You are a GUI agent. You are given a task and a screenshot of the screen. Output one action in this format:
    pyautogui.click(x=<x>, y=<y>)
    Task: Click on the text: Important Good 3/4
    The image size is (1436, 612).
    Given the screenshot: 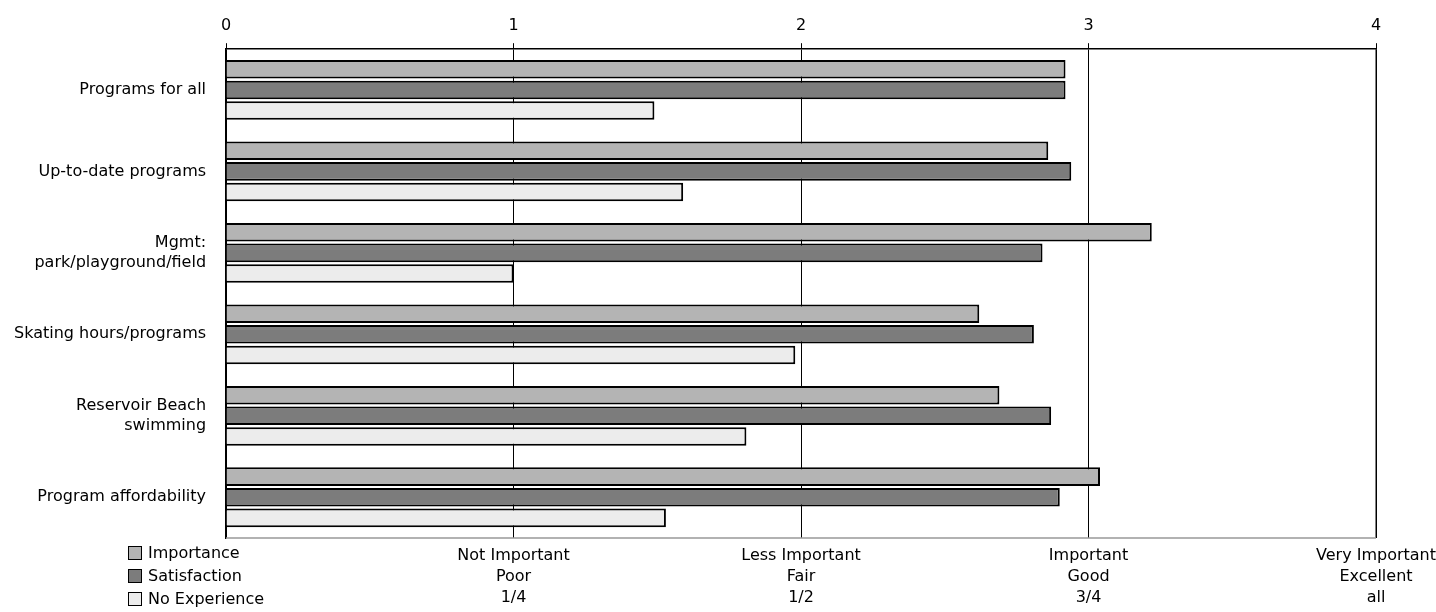 What is the action you would take?
    pyautogui.click(x=1088, y=576)
    